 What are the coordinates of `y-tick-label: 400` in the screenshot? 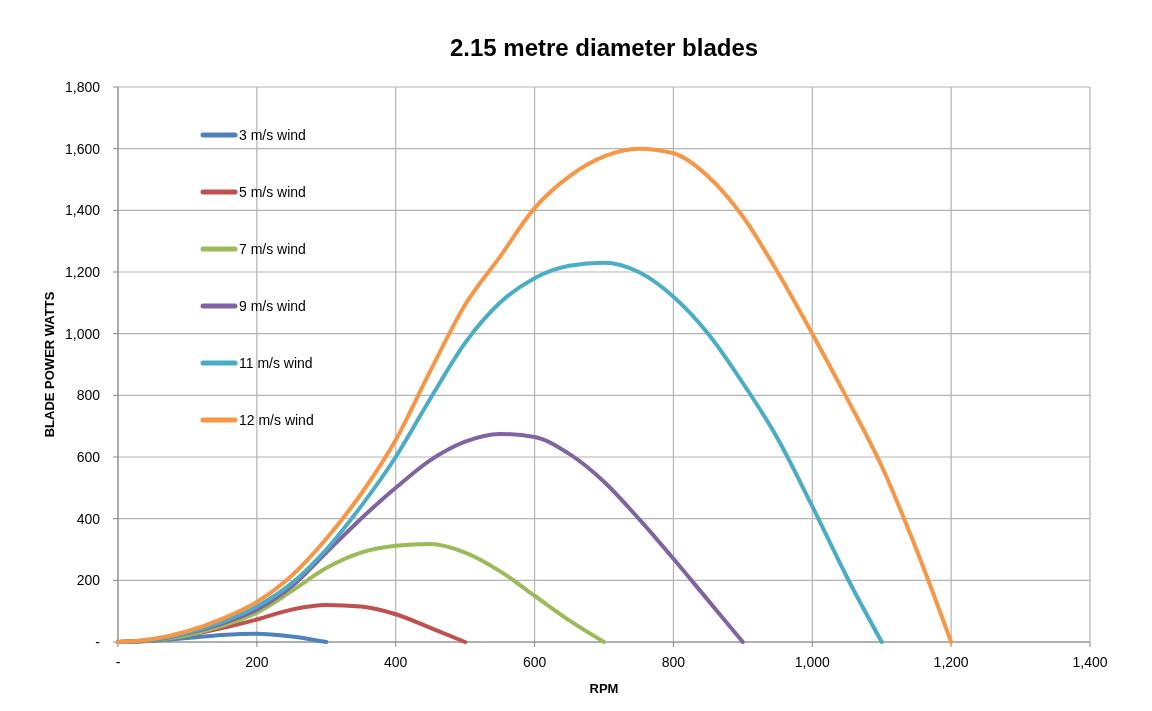 It's located at (88, 518).